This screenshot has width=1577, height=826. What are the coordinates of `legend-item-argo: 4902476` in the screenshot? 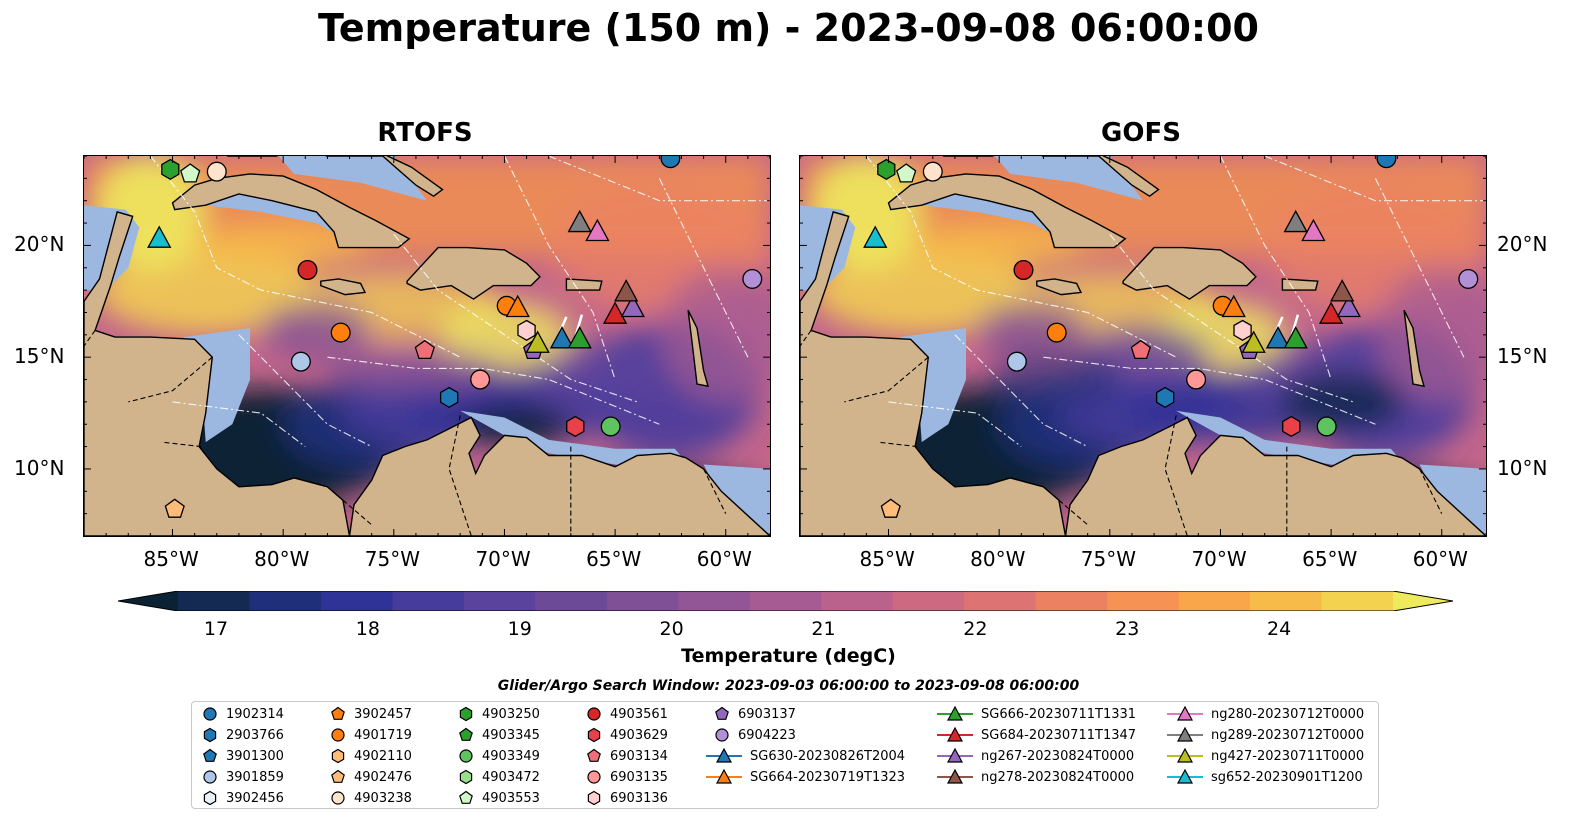 It's located at (371, 777).